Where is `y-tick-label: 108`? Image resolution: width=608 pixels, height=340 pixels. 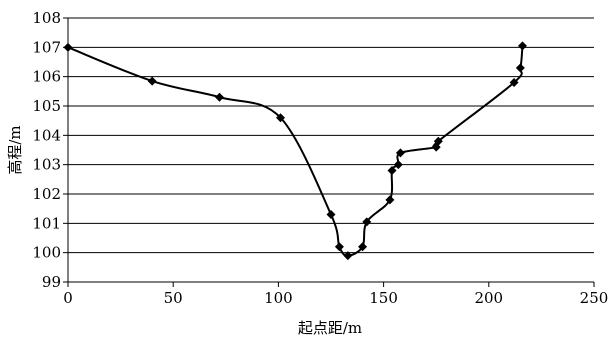
y-tick-label: 108 is located at coordinates (46, 18).